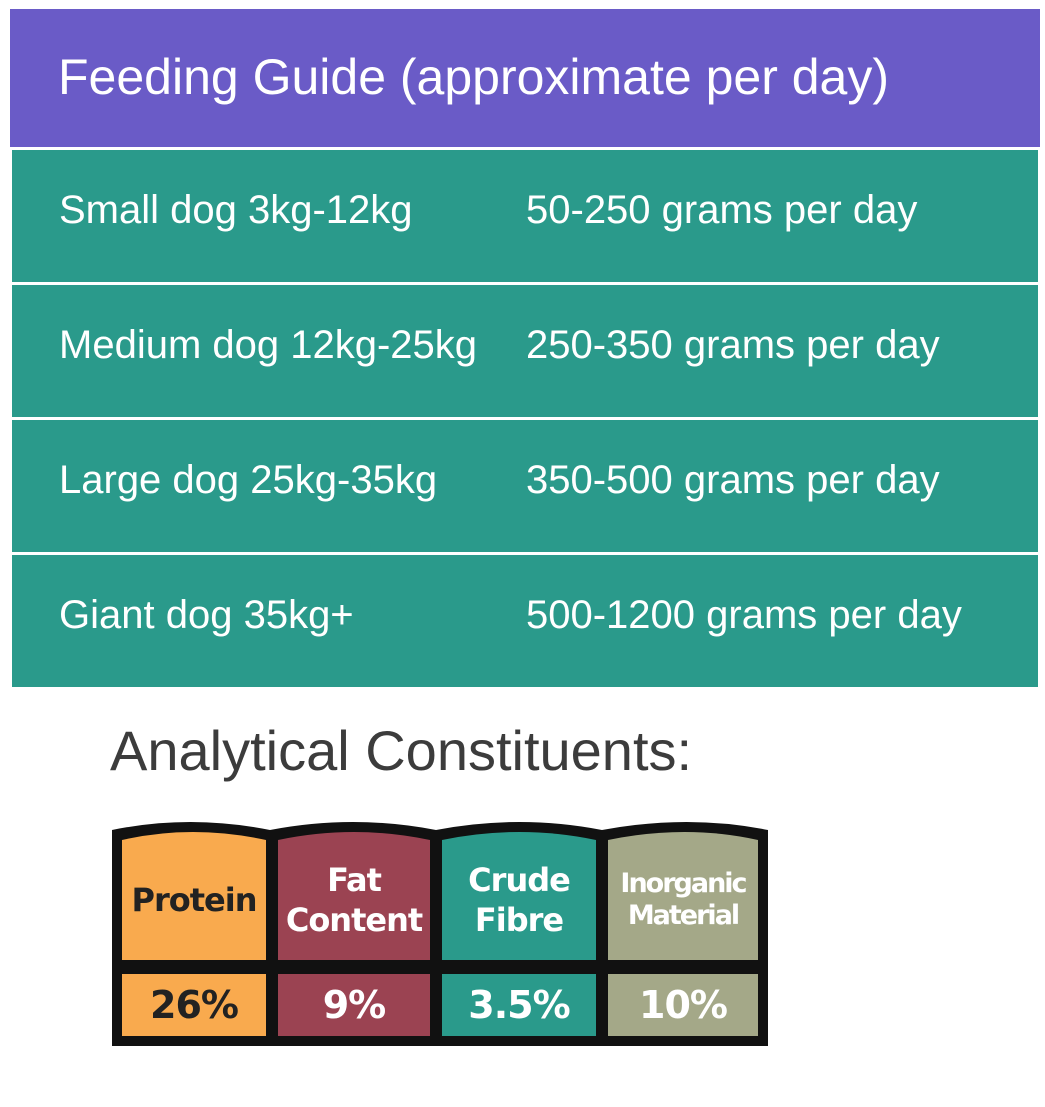 The height and width of the screenshot is (1107, 1045). I want to click on crude-fibre-label: Crude Fibre, so click(519, 900).